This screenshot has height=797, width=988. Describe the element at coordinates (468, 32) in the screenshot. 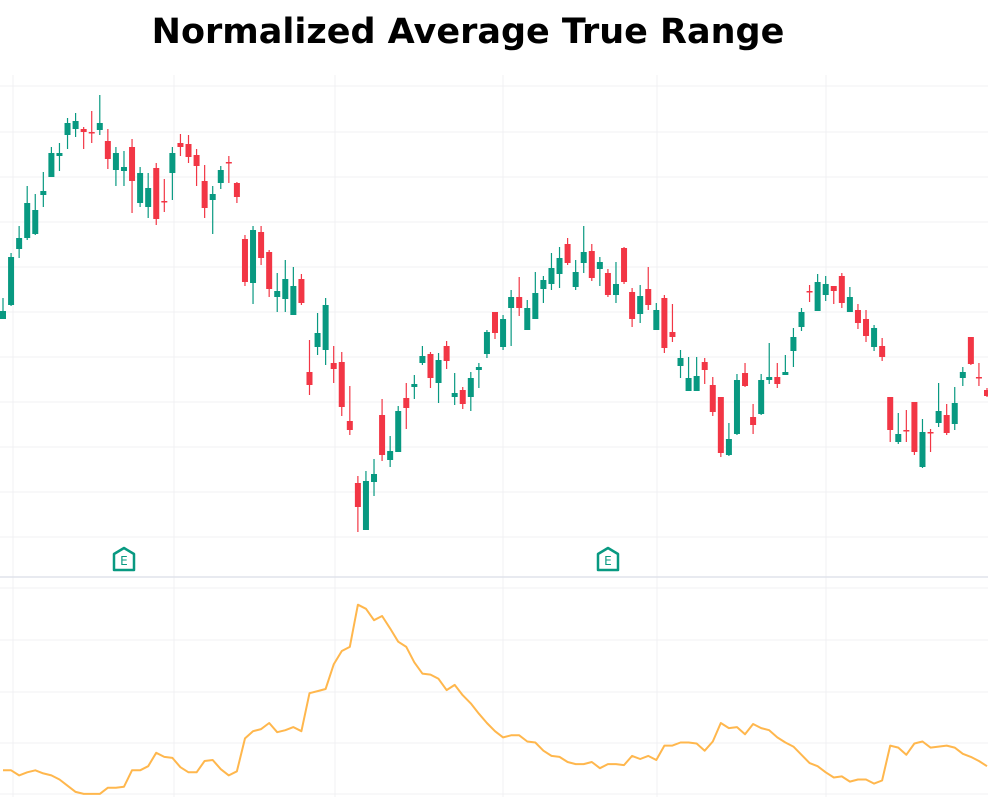

I see `chart-title: Normalized Average True Range` at that location.